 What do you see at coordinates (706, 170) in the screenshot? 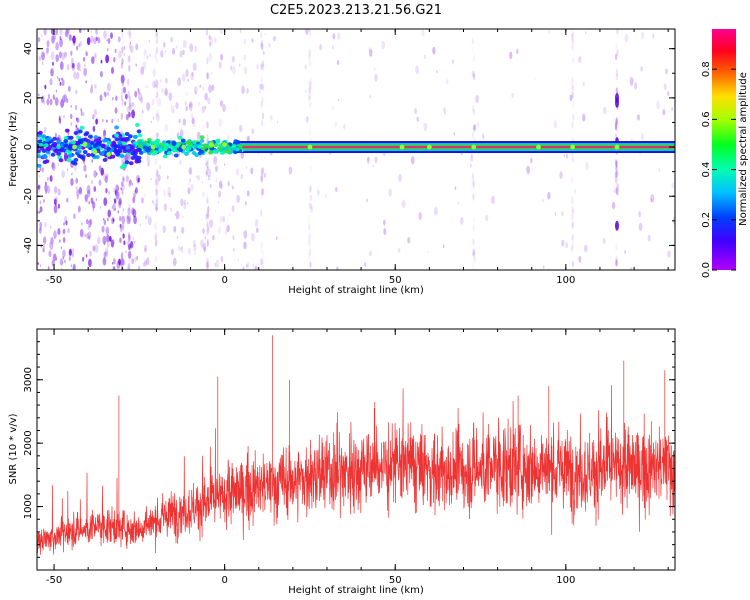
I see `colorbar-tick-label: 0.4` at bounding box center [706, 170].